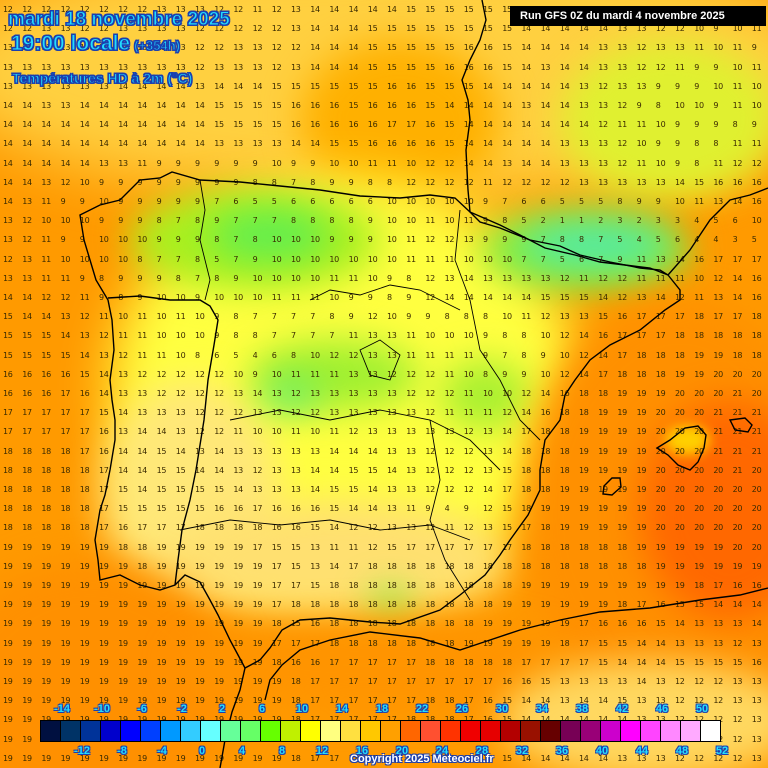 This screenshot has height=768, width=768. What do you see at coordinates (262, 709) in the screenshot?
I see `colorbar-label-top: 6` at bounding box center [262, 709].